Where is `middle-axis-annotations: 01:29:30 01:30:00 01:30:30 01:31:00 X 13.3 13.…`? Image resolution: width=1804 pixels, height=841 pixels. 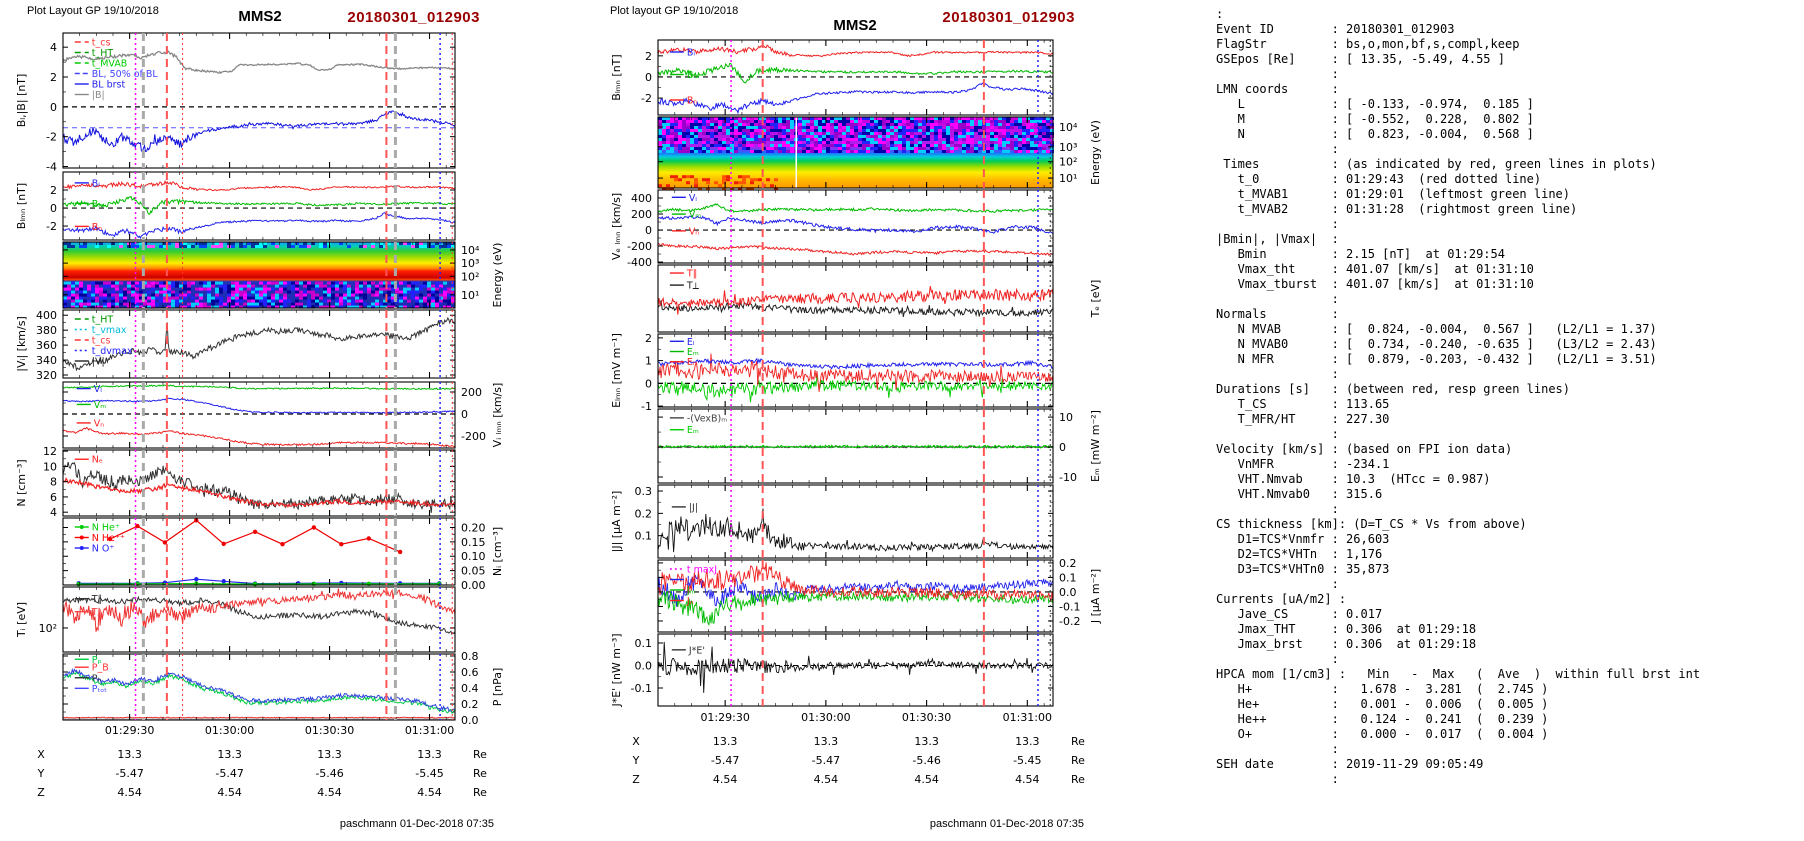
middle-axis-annotations: 01:29:30 01:30:00 01:30:30 01:31:00 X 13.3 13.… is located at coordinates (859, 748).